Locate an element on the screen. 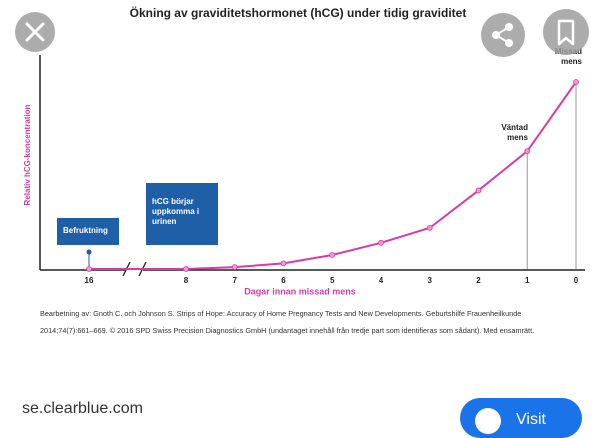  x-tick-label: 8 is located at coordinates (186, 280).